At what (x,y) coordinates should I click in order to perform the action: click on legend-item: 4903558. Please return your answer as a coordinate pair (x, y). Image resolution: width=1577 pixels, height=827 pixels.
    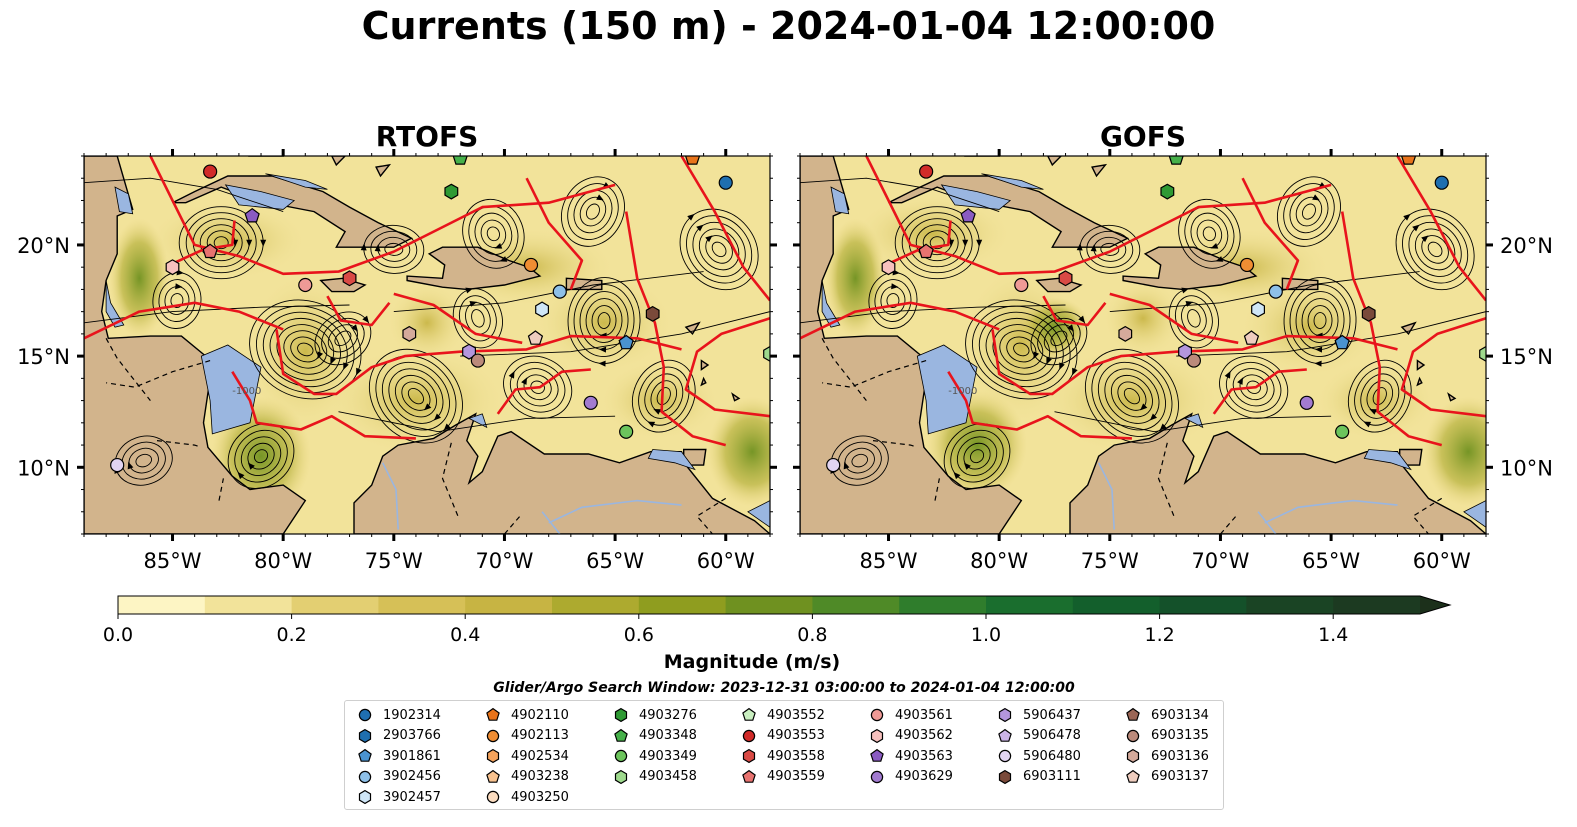
    Looking at the image, I should click on (783, 756).